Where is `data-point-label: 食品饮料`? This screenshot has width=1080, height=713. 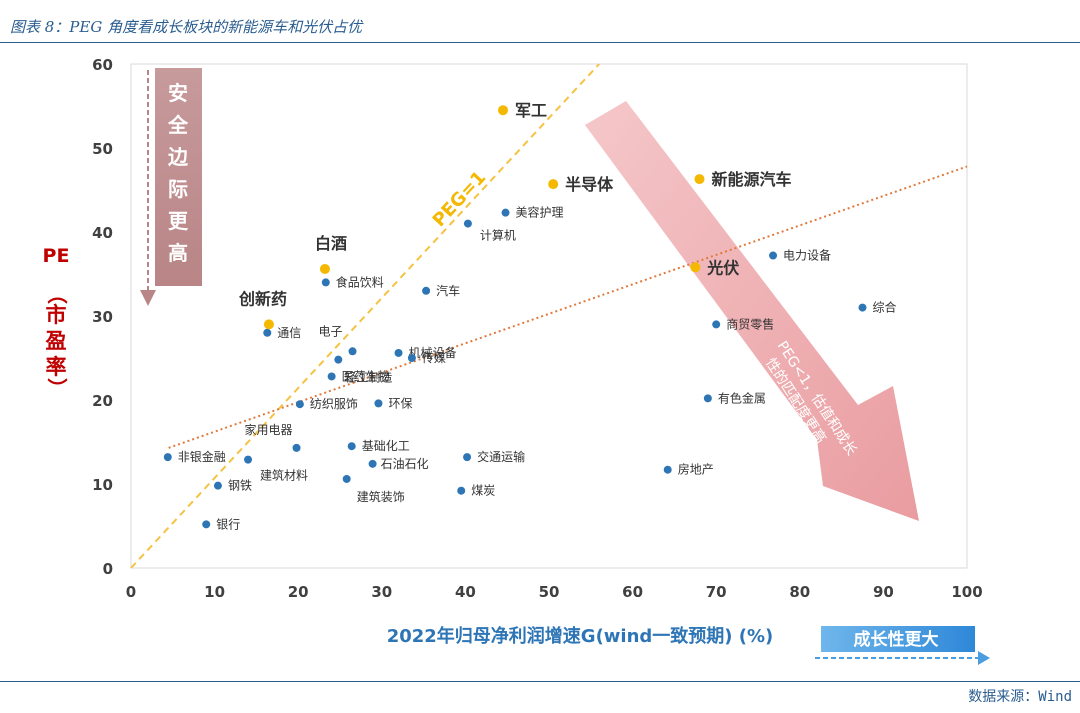 data-point-label: 食品饮料 is located at coordinates (360, 281).